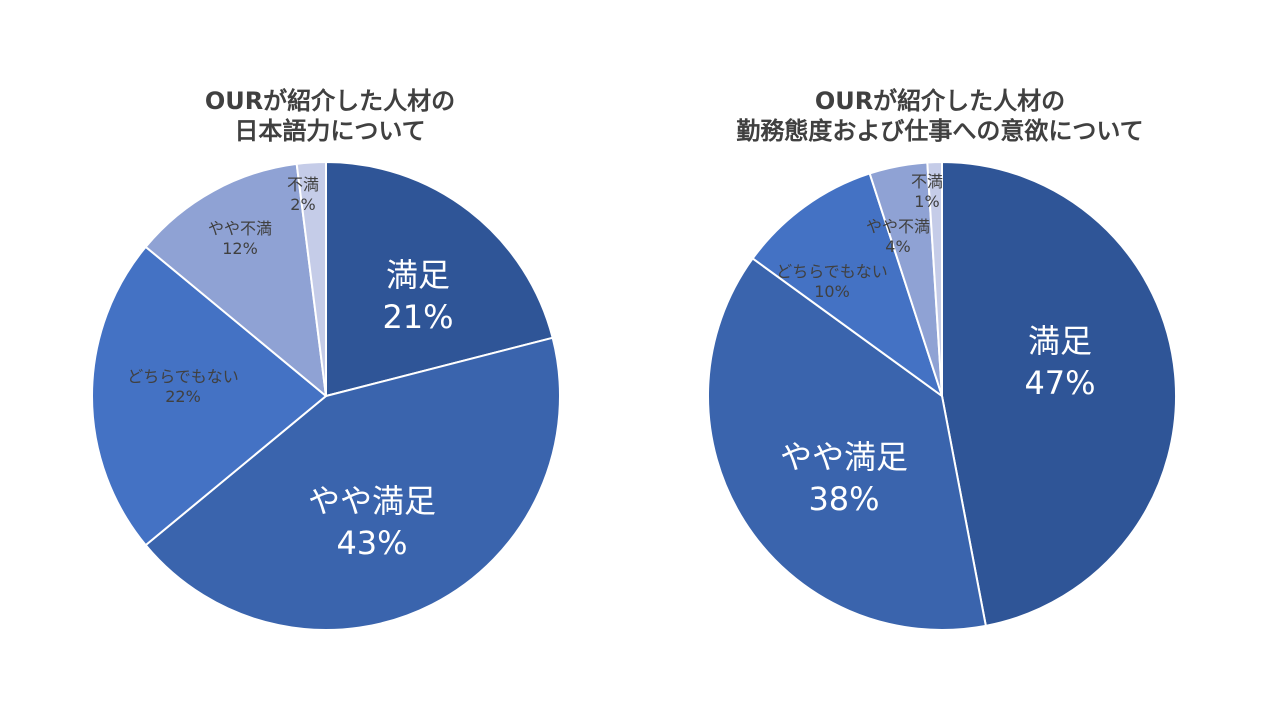 The width and height of the screenshot is (1280, 720). Describe the element at coordinates (330, 116) in the screenshot. I see `chart-title-language: OURが紹介した人材の 日本語力について` at that location.